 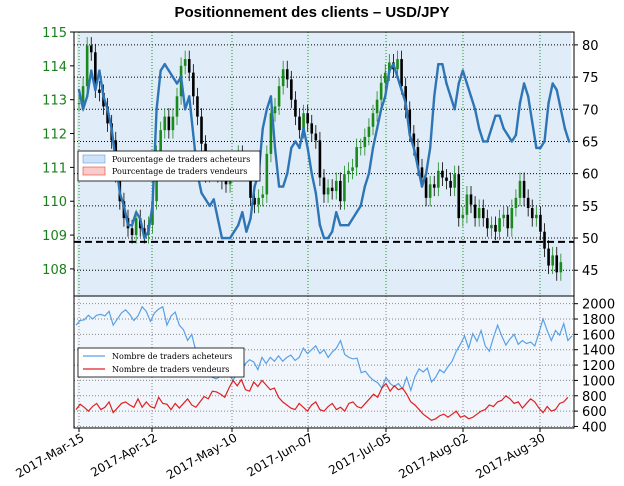 What do you see at coordinates (594, 412) in the screenshot?
I see `bottom-tick-label: 600` at bounding box center [594, 412].